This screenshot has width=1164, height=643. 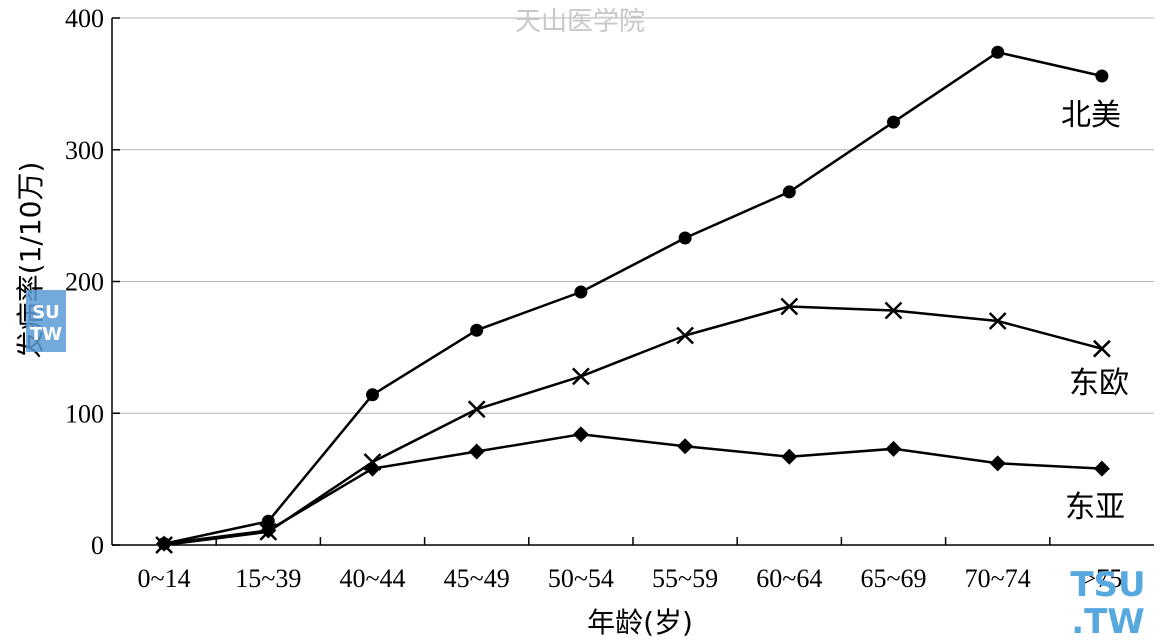 What do you see at coordinates (477, 578) in the screenshot?
I see `x-tick-label: 45~49` at bounding box center [477, 578].